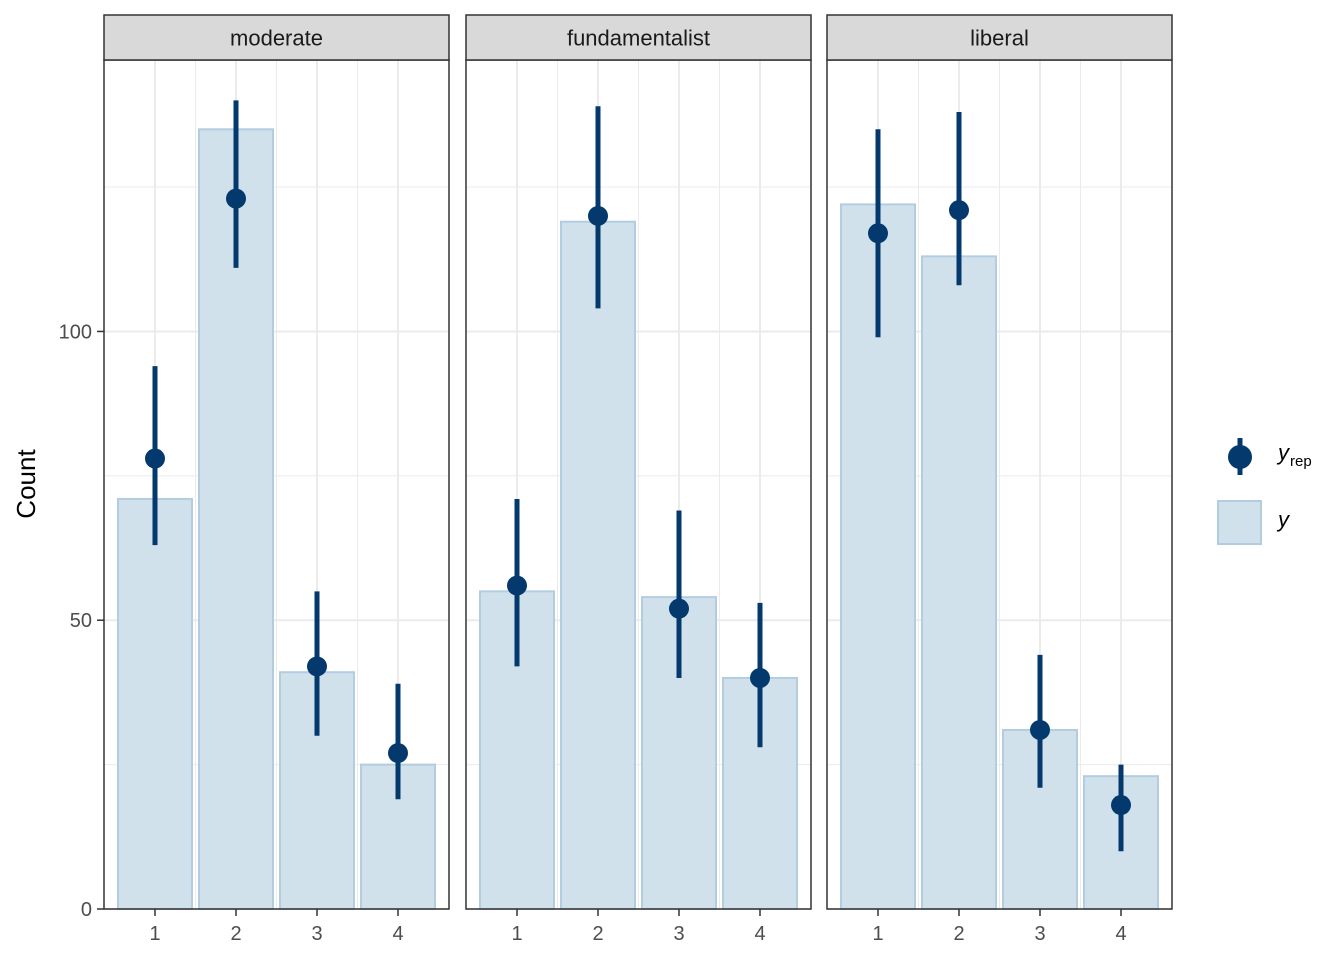 The height and width of the screenshot is (960, 1344). Describe the element at coordinates (75, 332) in the screenshot. I see `y-tick-label: 100` at that location.